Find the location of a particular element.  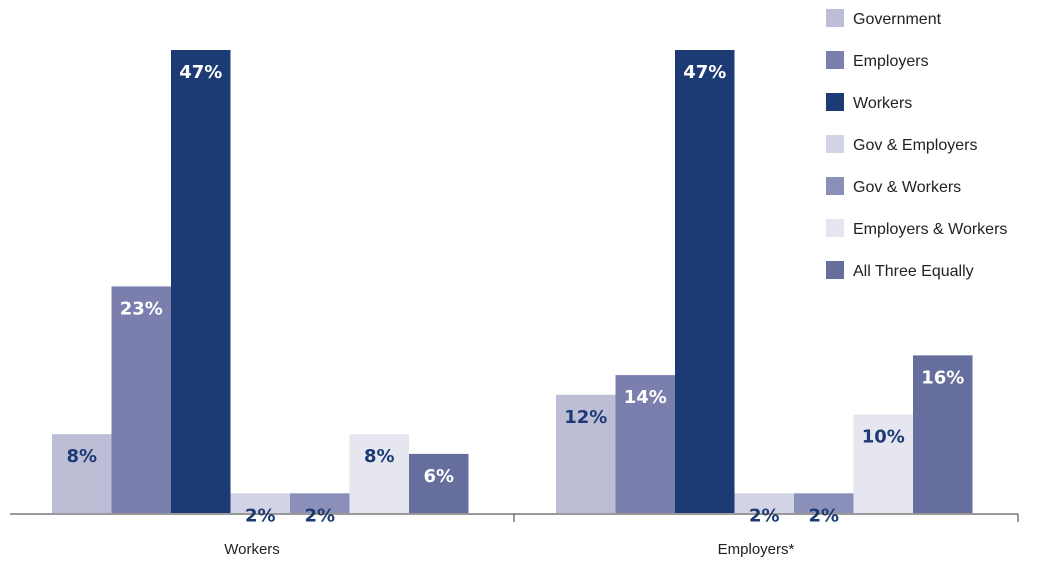

bar-employers-gov-employers is located at coordinates (764, 503).